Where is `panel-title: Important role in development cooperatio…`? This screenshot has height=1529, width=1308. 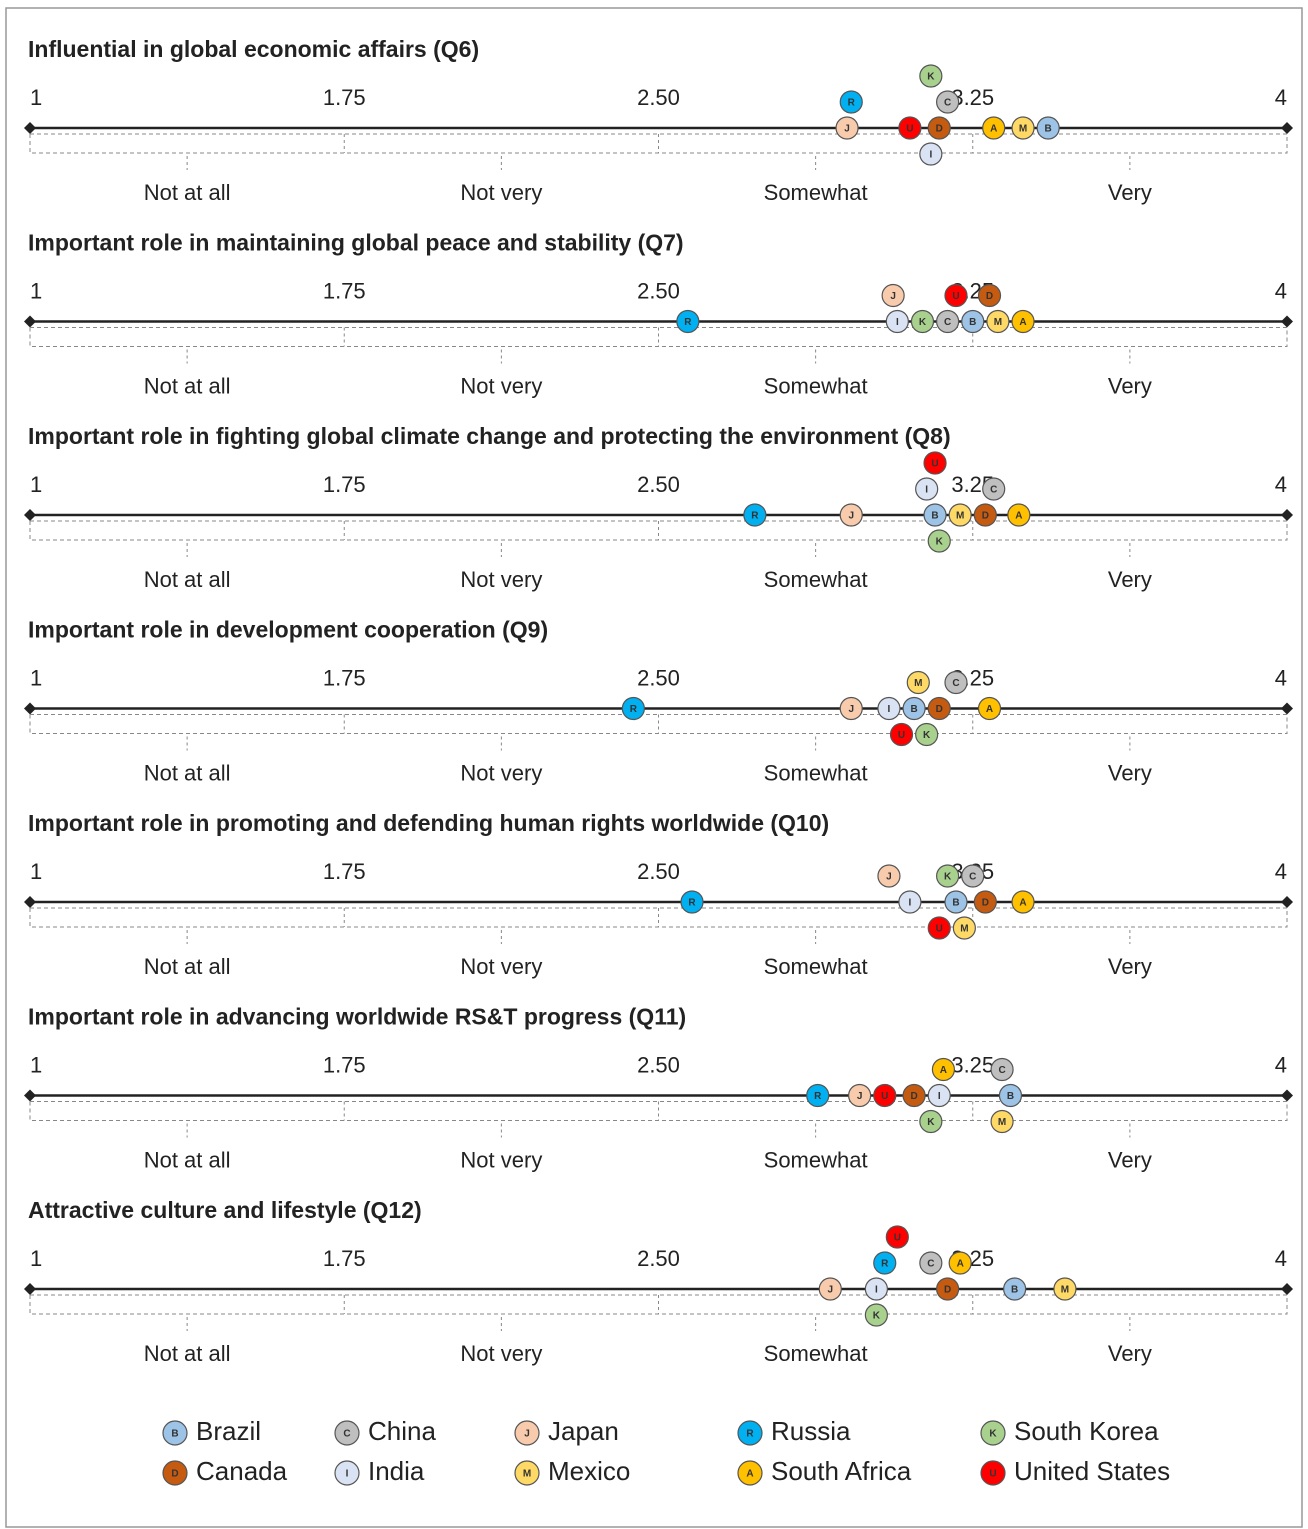 panel-title: Important role in development cooperatio… is located at coordinates (288, 630).